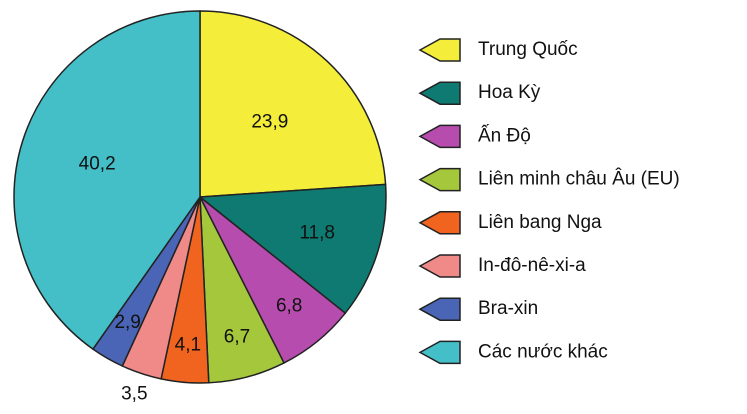  Describe the element at coordinates (509, 92) in the screenshot. I see `legend-label: Hoa Kỳ` at that location.